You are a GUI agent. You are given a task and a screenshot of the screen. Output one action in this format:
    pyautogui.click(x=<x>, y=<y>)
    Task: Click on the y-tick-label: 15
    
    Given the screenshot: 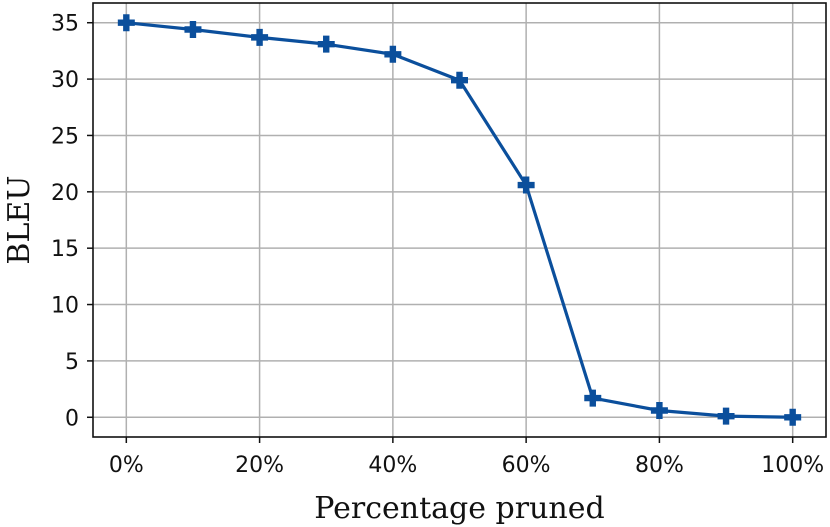 What is the action you would take?
    pyautogui.click(x=65, y=249)
    